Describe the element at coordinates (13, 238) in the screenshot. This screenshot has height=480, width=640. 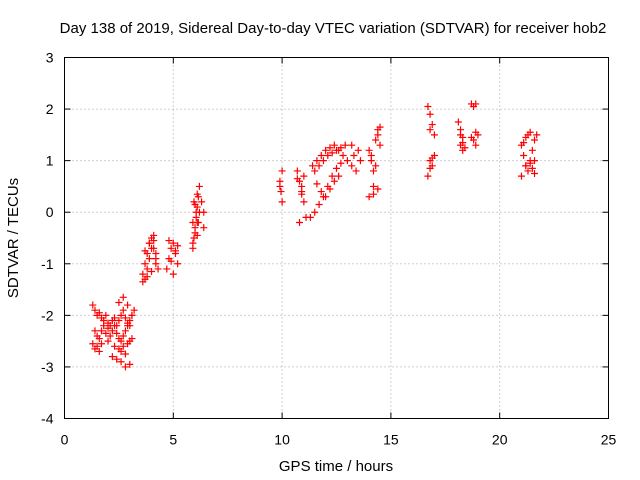
I see `y-axis-label: SDTVAR / TECUs` at that location.